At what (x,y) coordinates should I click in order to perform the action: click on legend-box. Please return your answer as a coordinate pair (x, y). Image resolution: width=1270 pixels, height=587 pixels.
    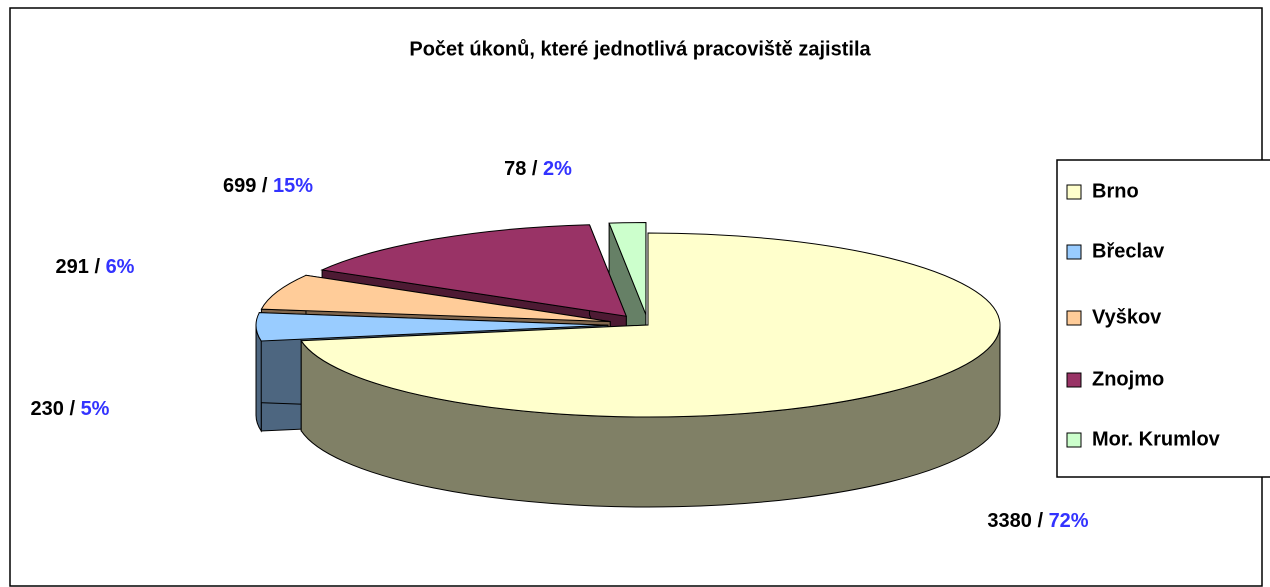
    Looking at the image, I should click on (1163, 318).